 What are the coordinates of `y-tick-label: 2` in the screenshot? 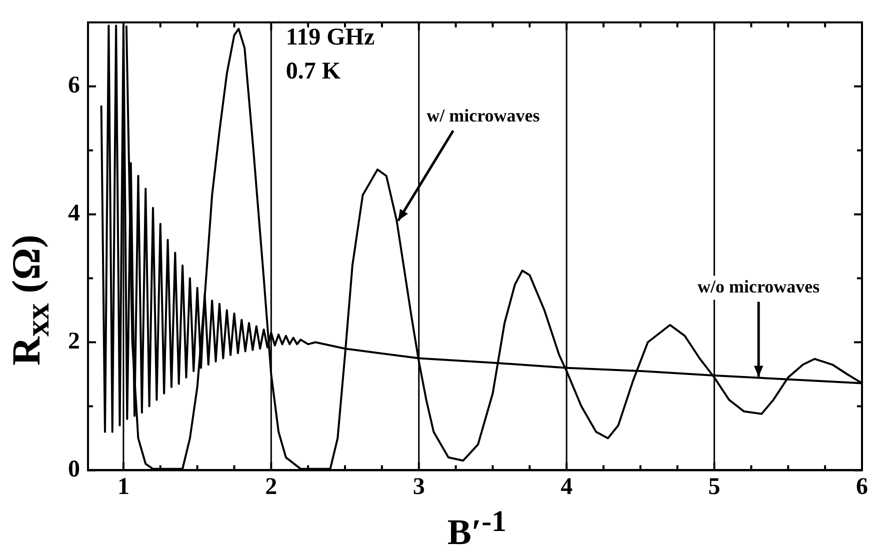 It's located at (74, 341).